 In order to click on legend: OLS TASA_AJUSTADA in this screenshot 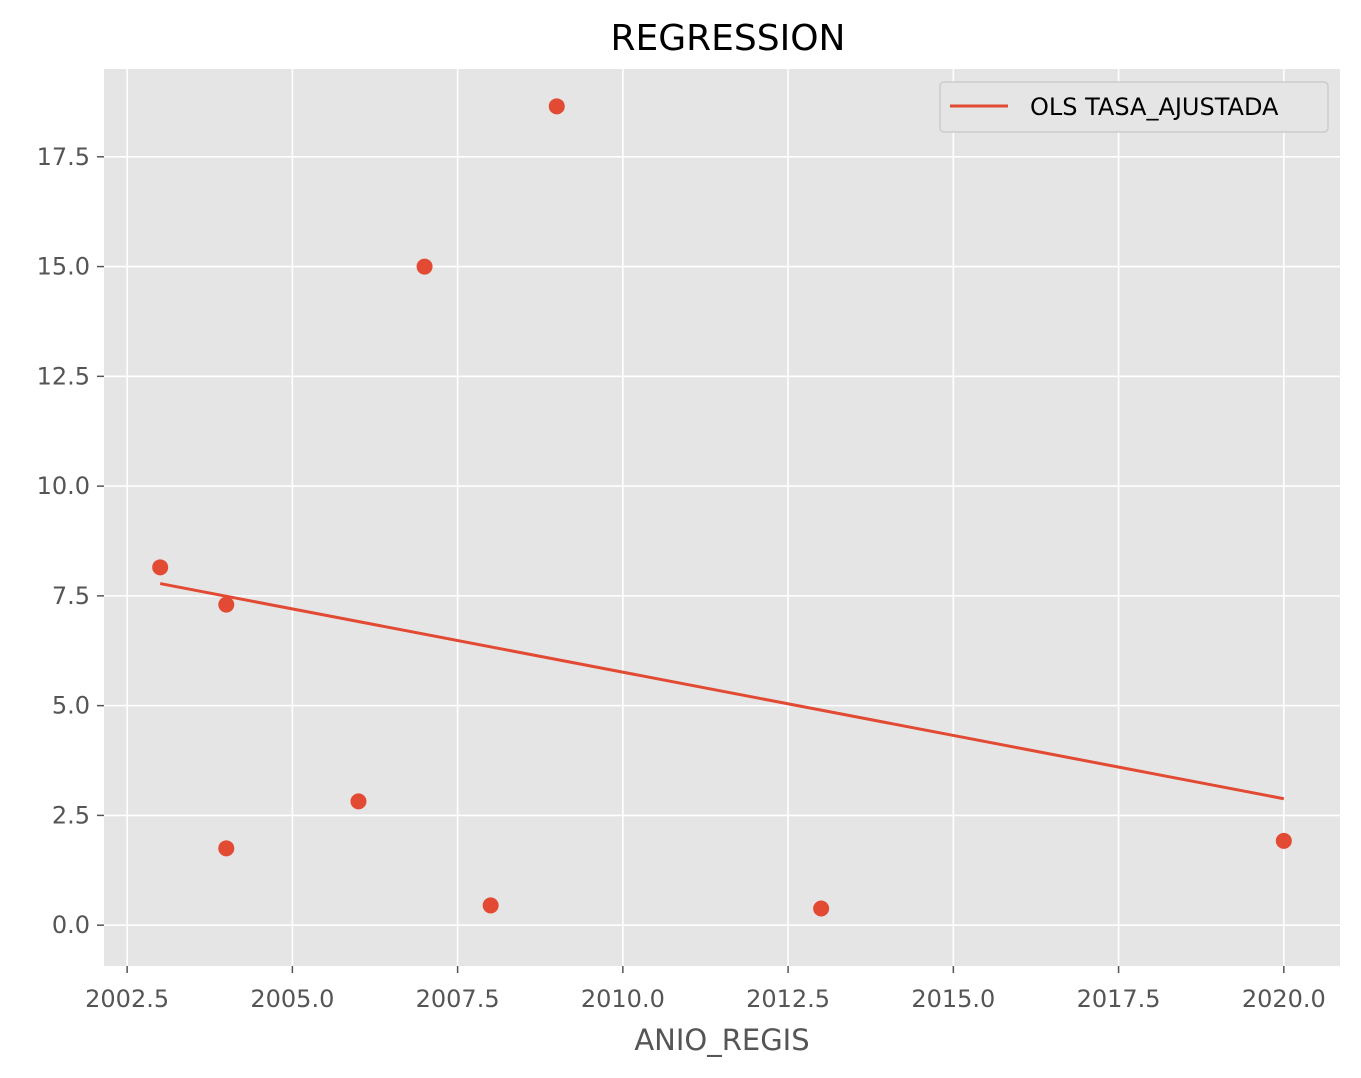, I will do `click(1134, 107)`.